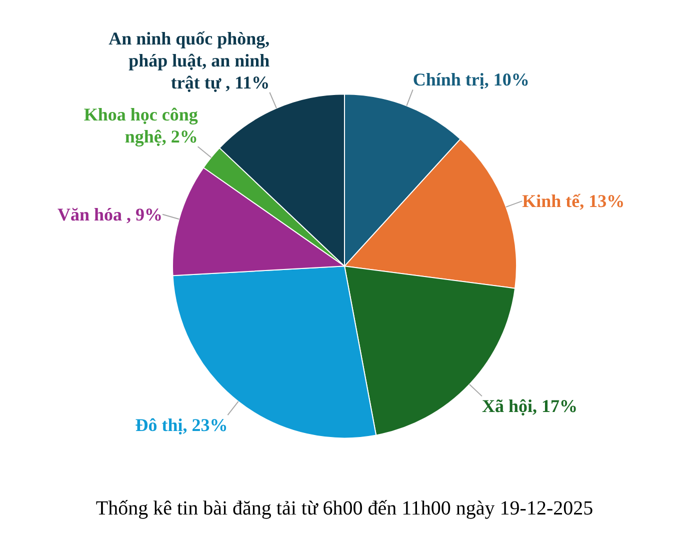  Describe the element at coordinates (573, 201) in the screenshot. I see `slice-label: Kinh tế, 13%` at that location.